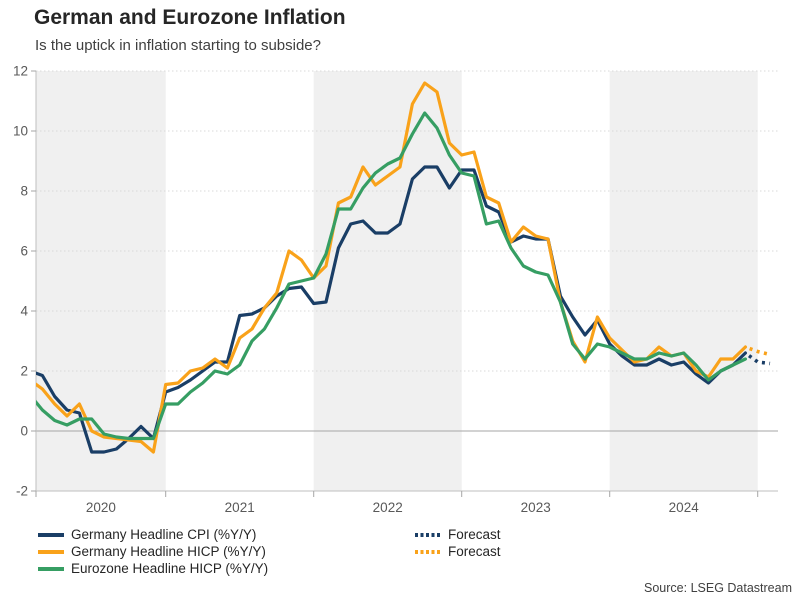  Describe the element at coordinates (536, 507) in the screenshot. I see `x-year-label: 2023` at that location.